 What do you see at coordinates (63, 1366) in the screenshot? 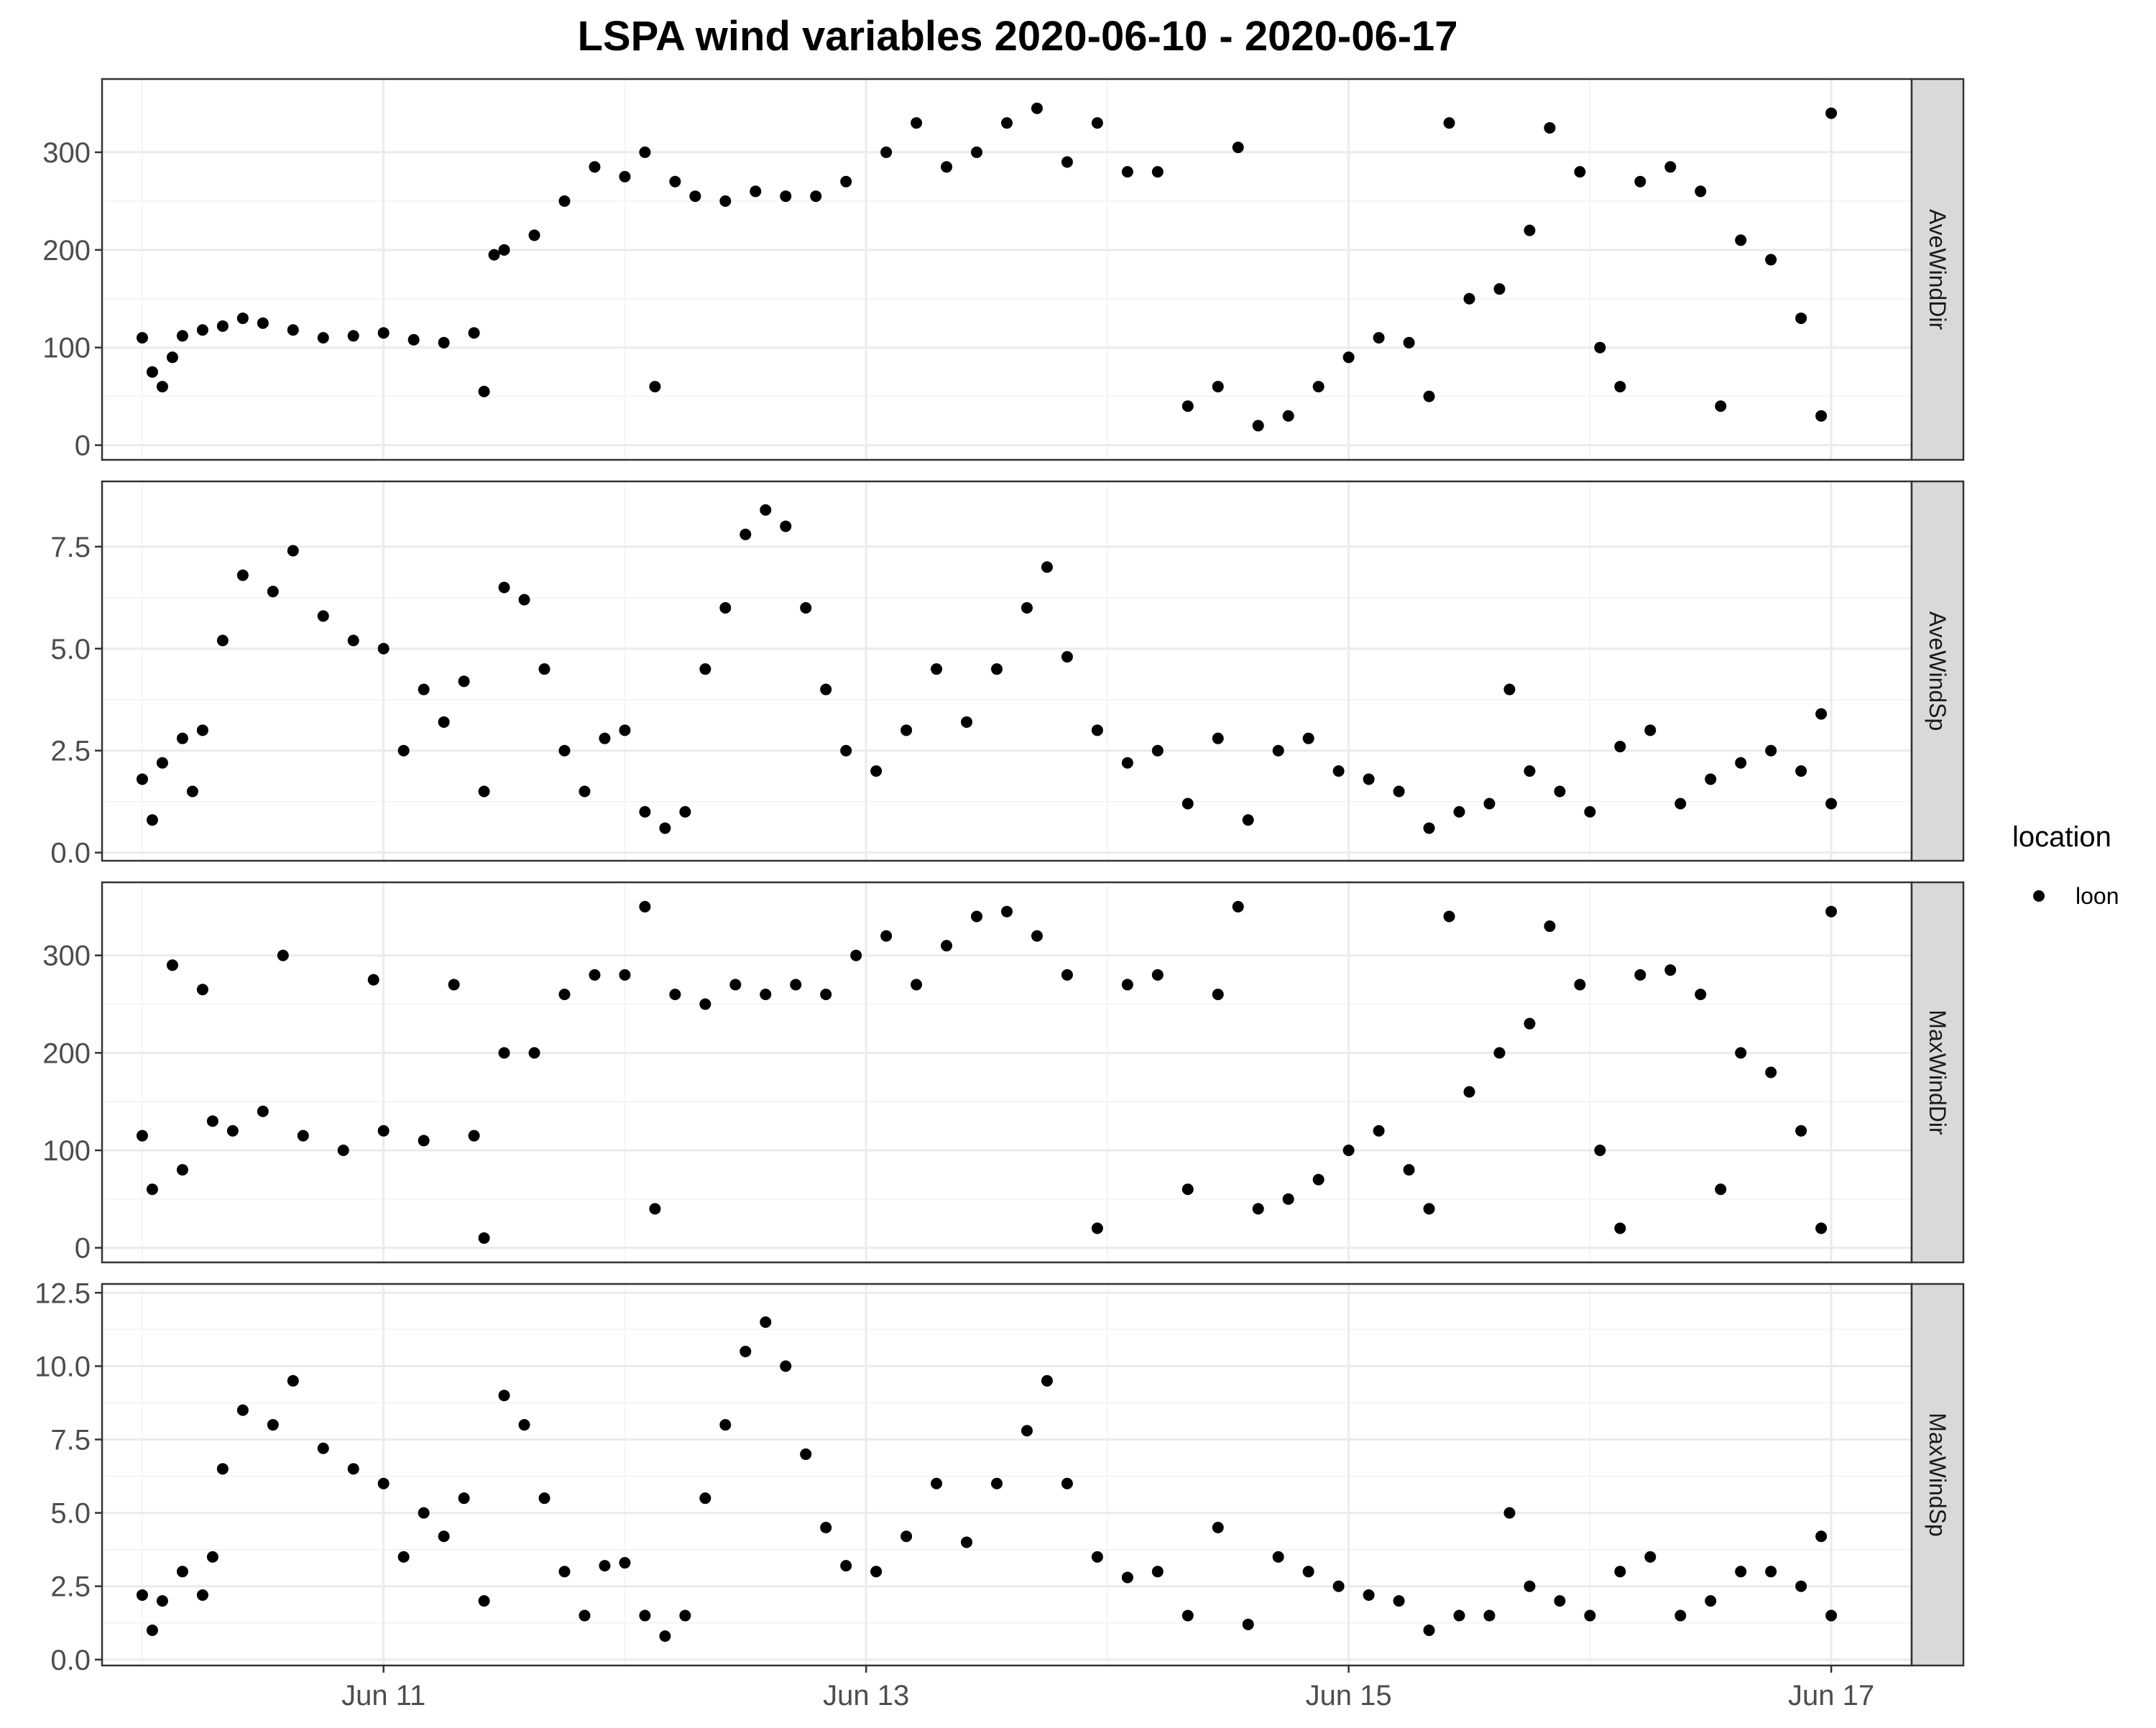
I see `y-tick-label: 10.0` at bounding box center [63, 1366].